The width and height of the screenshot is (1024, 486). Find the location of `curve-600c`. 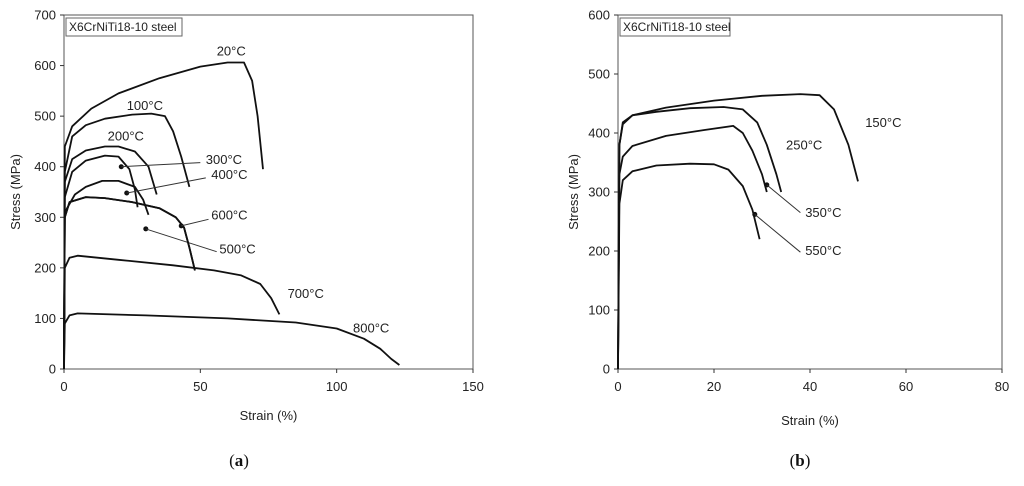

curve-600c is located at coordinates (129, 283).